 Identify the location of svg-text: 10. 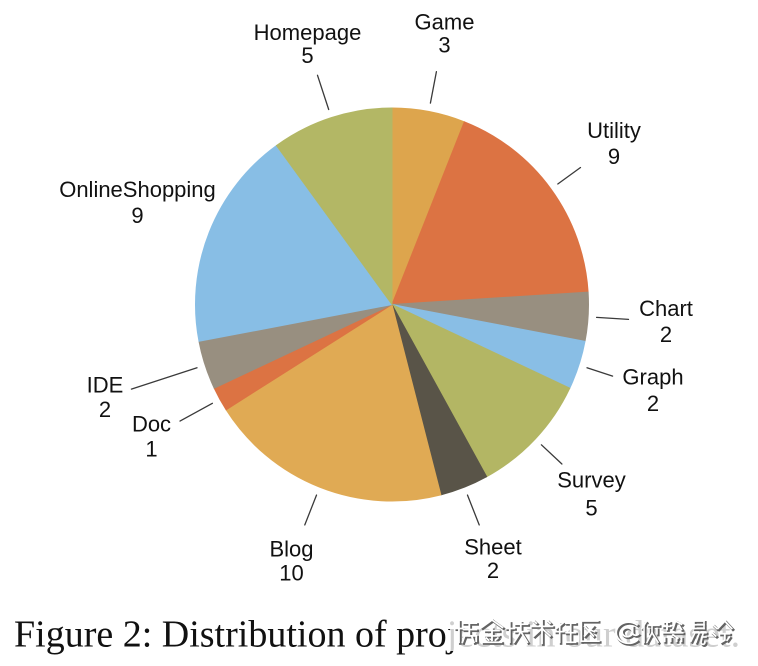
(291, 573).